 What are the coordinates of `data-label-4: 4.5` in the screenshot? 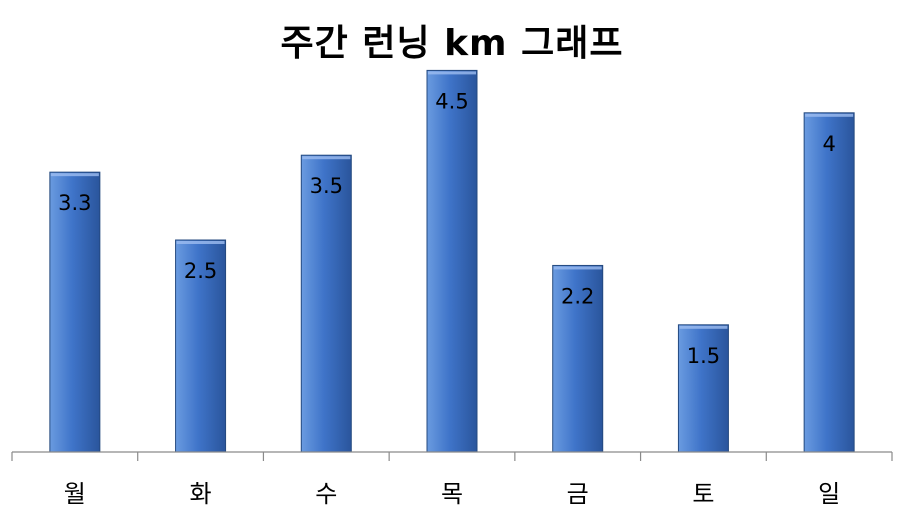 It's located at (451, 101).